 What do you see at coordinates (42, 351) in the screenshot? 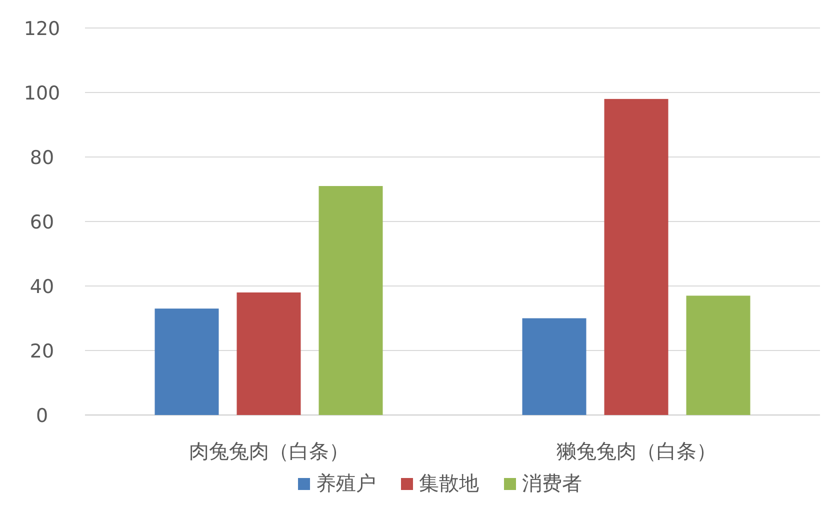
I see `y-tick-label: 20` at bounding box center [42, 351].